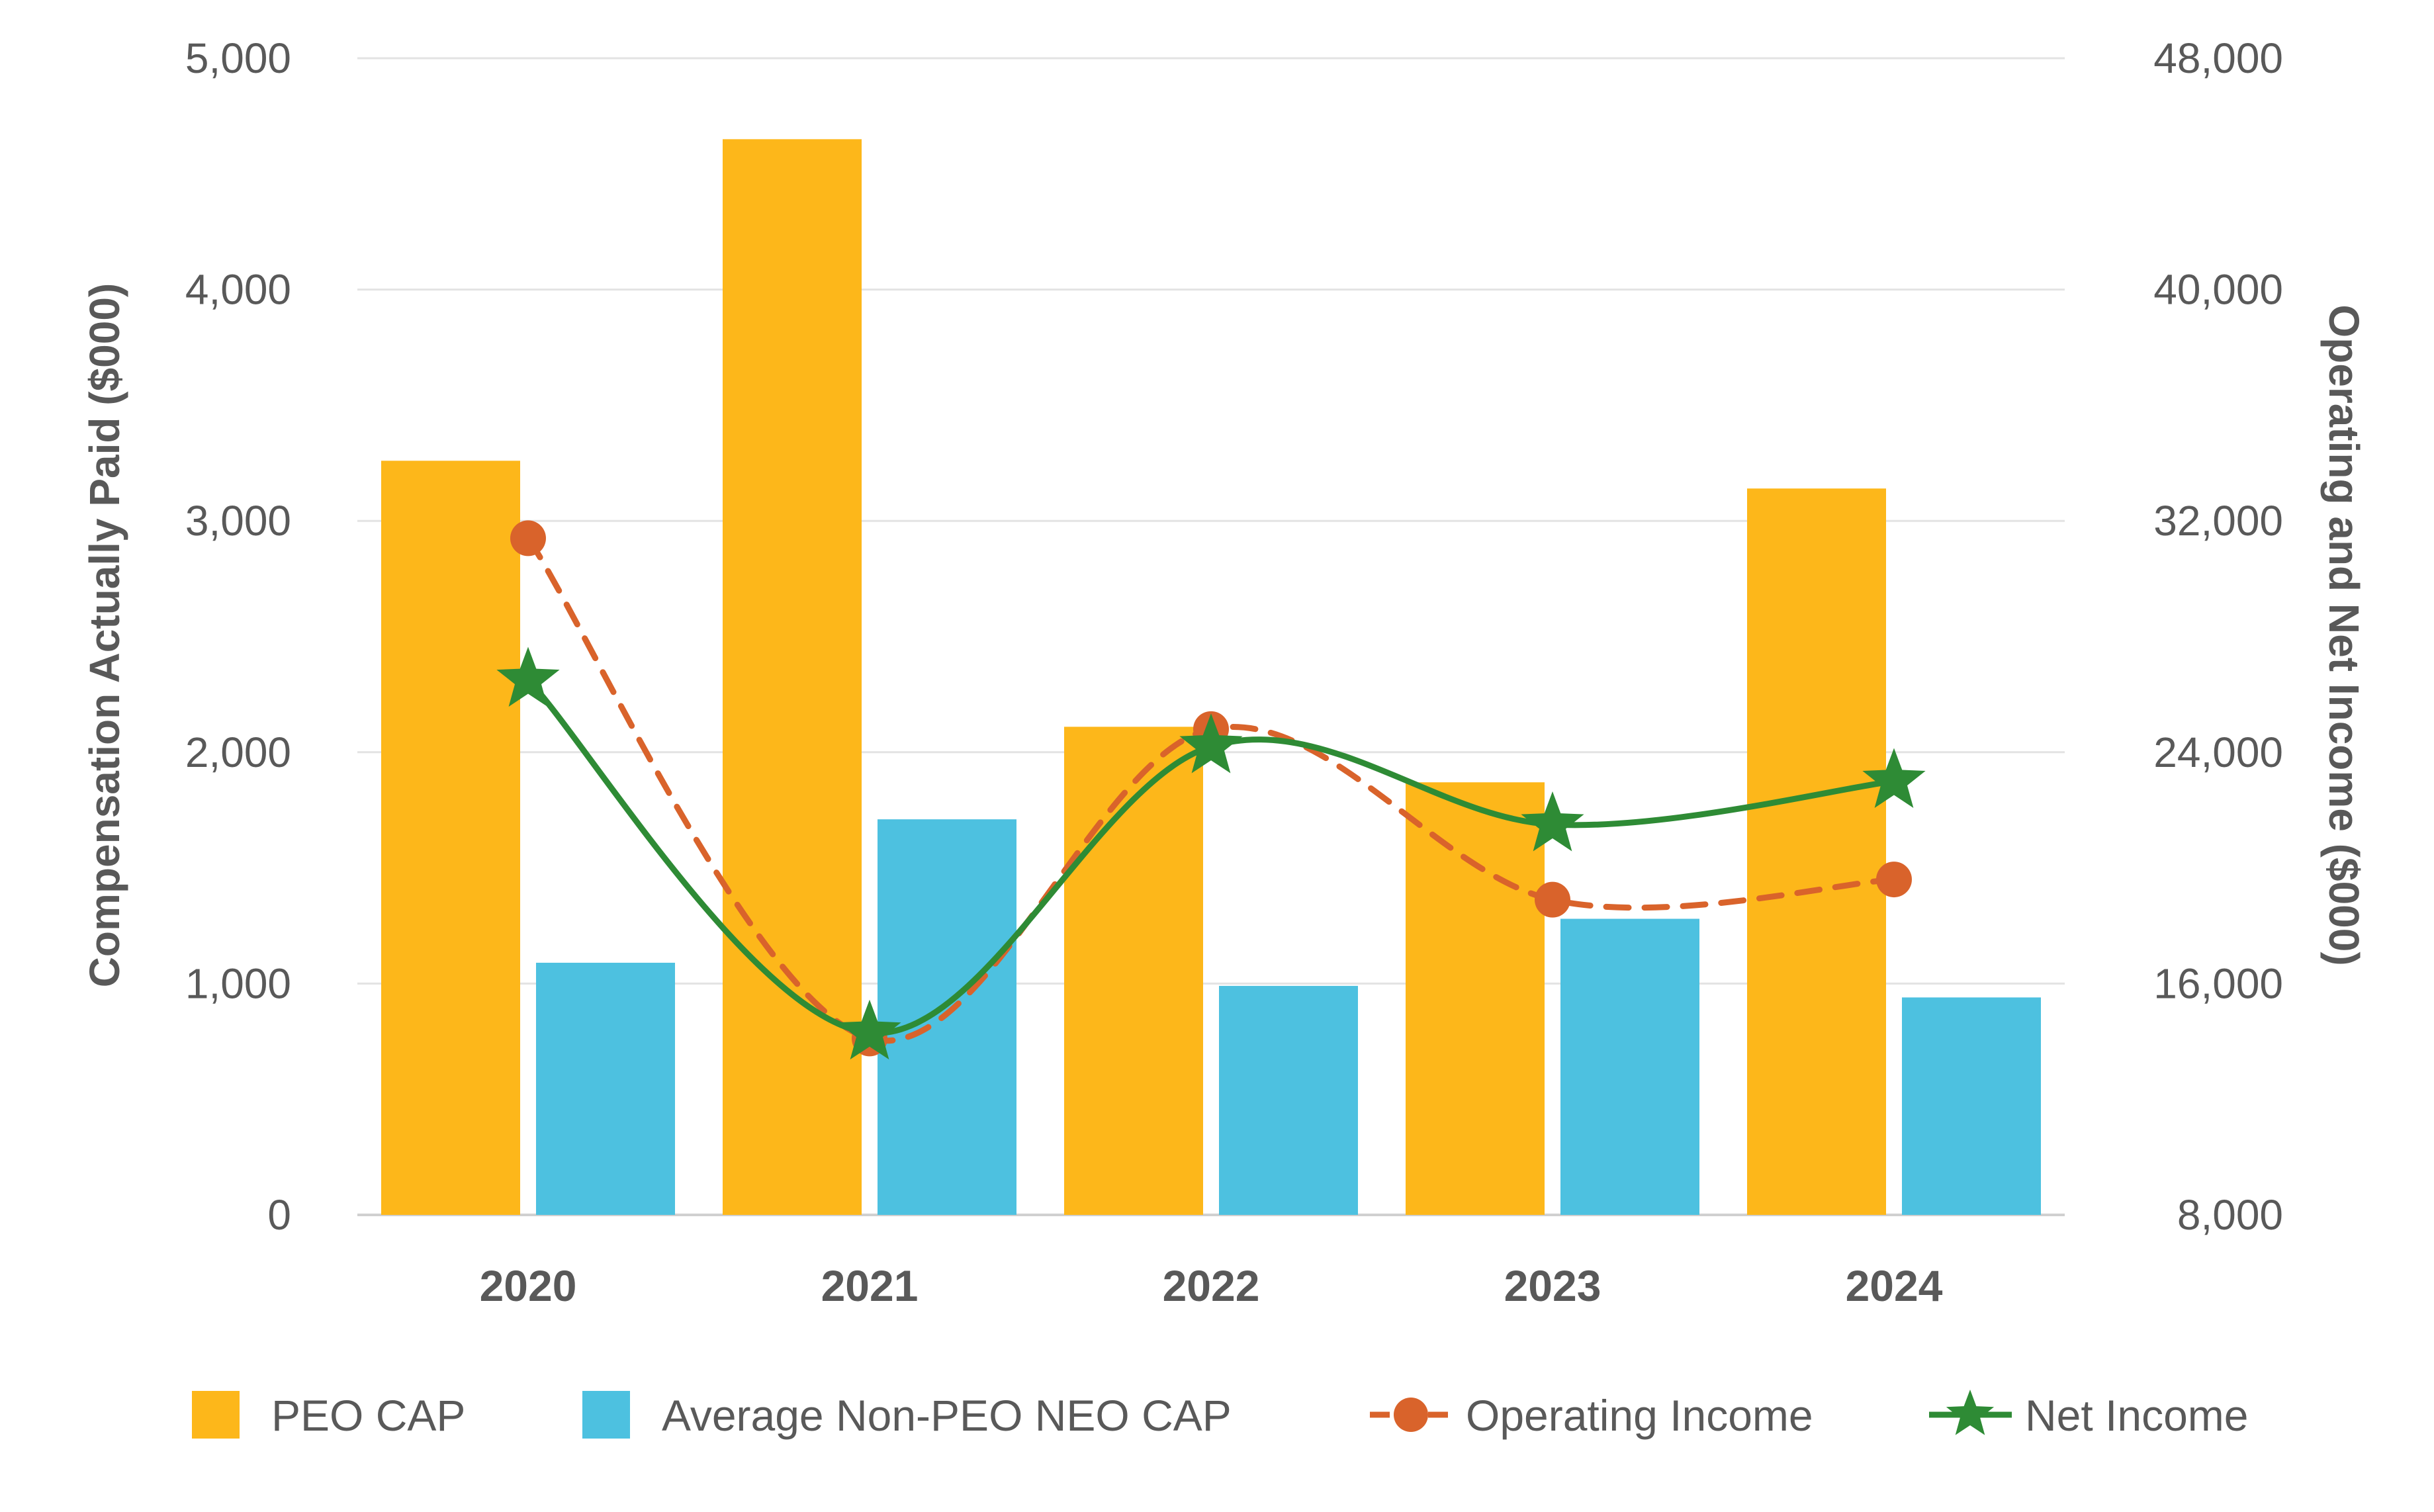 The height and width of the screenshot is (1512, 2434). What do you see at coordinates (606, 1415) in the screenshot?
I see `legend-swatch-average-non-peo-neo-cap` at bounding box center [606, 1415].